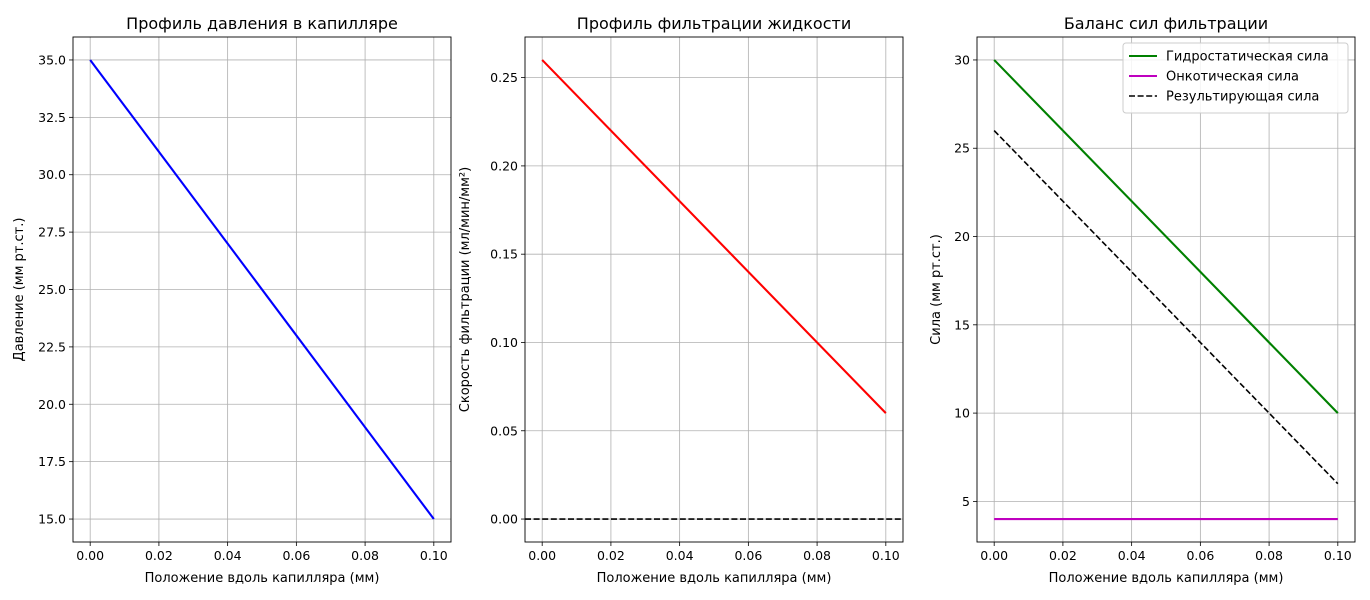 This screenshot has height=600, width=1370. Describe the element at coordinates (504, 165) in the screenshot. I see `y-tick-label: 0.20` at that location.